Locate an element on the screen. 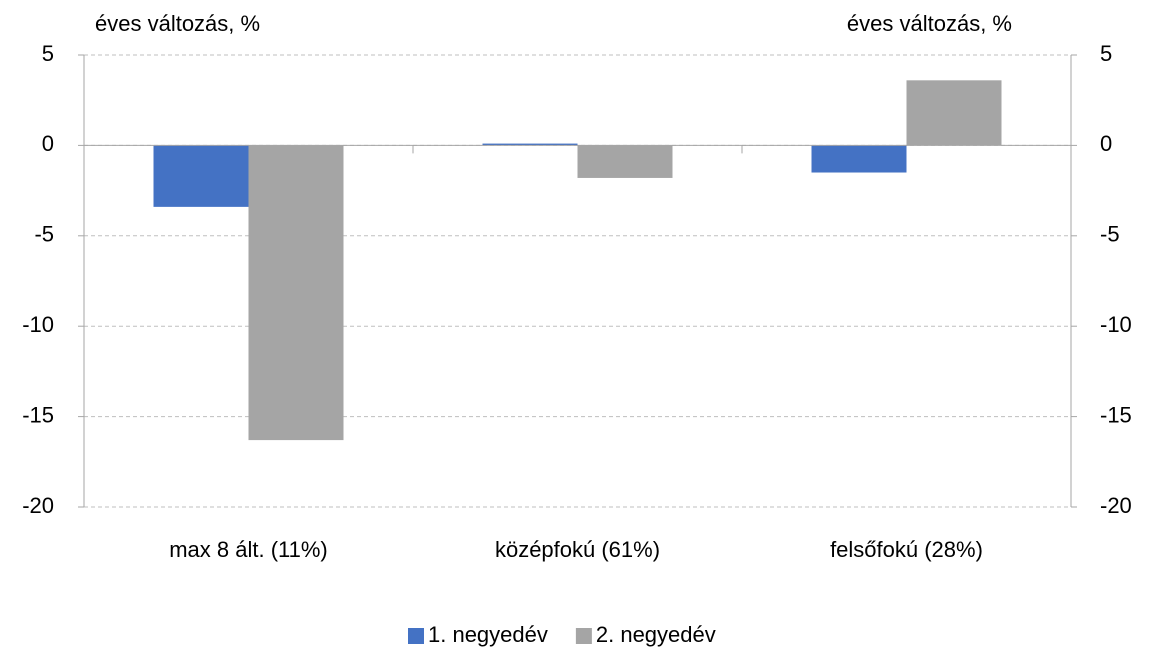 This screenshot has width=1153, height=659. y2-tick-label: 5 is located at coordinates (1106, 53).